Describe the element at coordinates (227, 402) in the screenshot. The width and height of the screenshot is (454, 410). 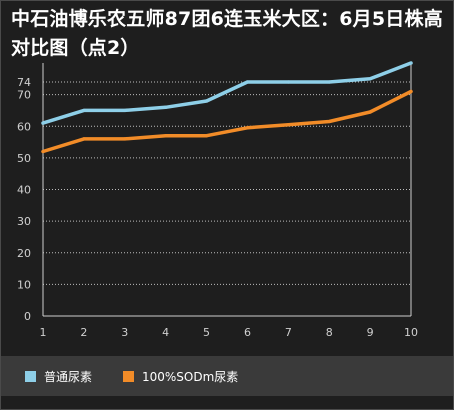
I see `bottom-strip` at that location.